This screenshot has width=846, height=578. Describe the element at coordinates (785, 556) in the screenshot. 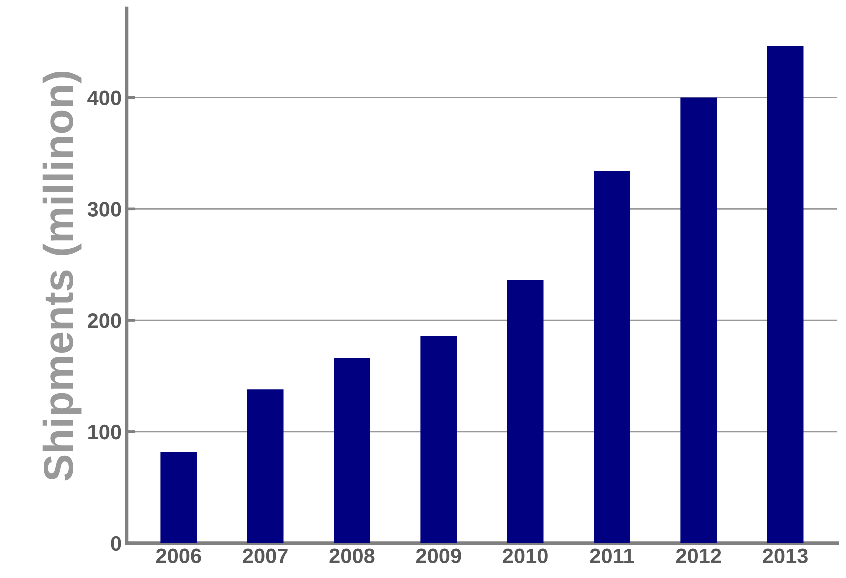

I see `x-tick-label: 2013` at that location.